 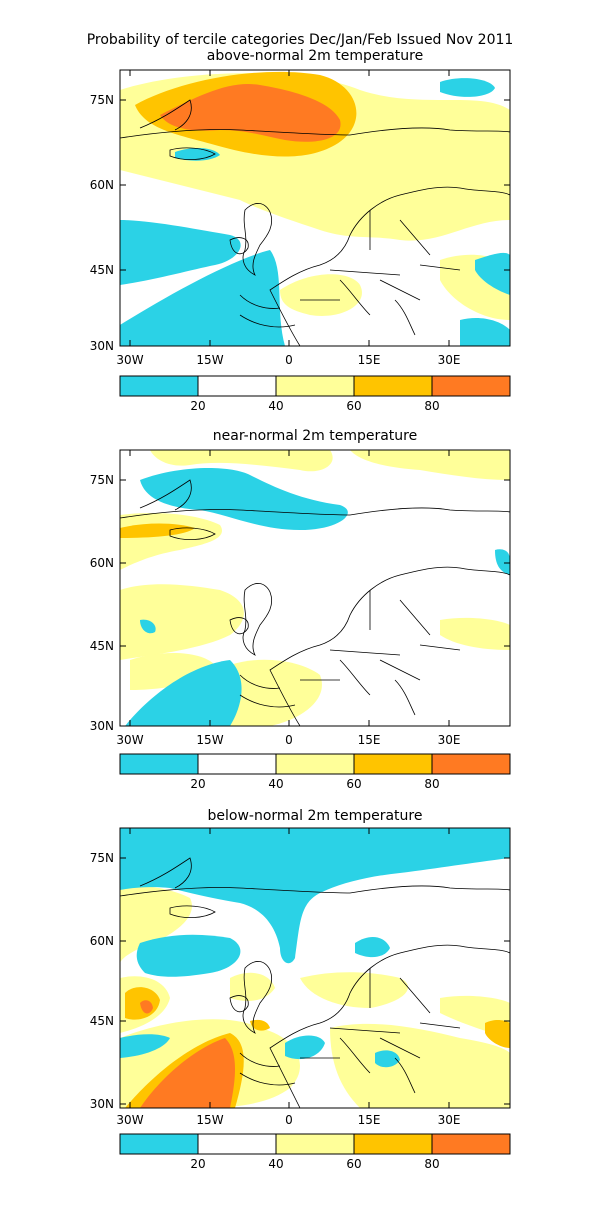 I want to click on panel-near-subtitle: near-normal 2m temperature, so click(x=315, y=436).